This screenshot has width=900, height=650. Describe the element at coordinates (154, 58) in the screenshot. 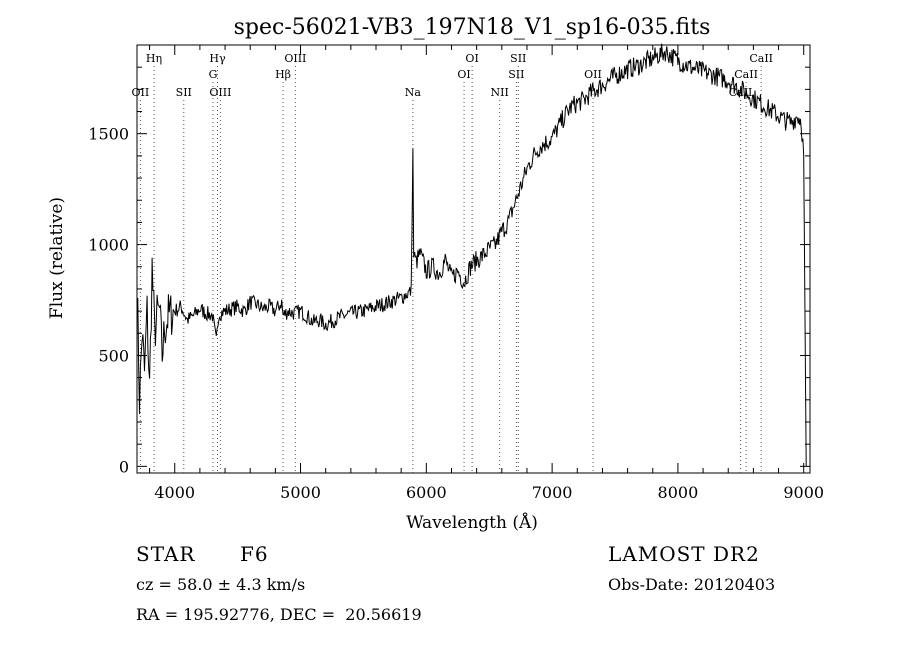

I see `spectral-line-label: Hη` at that location.